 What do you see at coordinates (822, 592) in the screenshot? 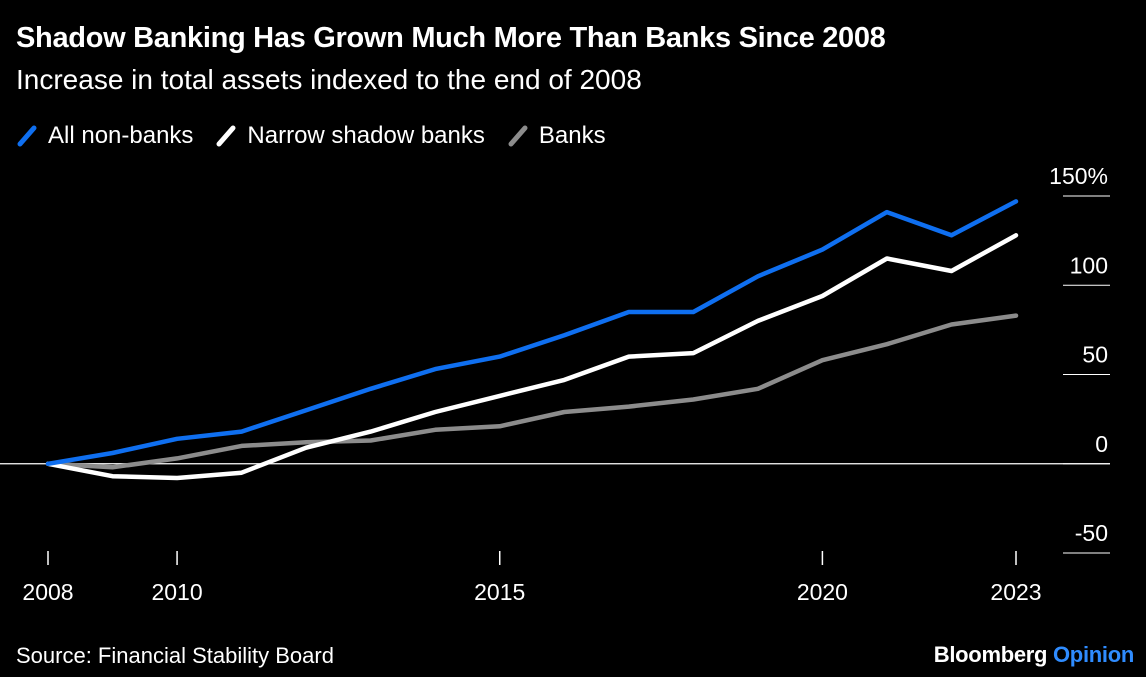
I see `x-tick-label: 2020` at bounding box center [822, 592].